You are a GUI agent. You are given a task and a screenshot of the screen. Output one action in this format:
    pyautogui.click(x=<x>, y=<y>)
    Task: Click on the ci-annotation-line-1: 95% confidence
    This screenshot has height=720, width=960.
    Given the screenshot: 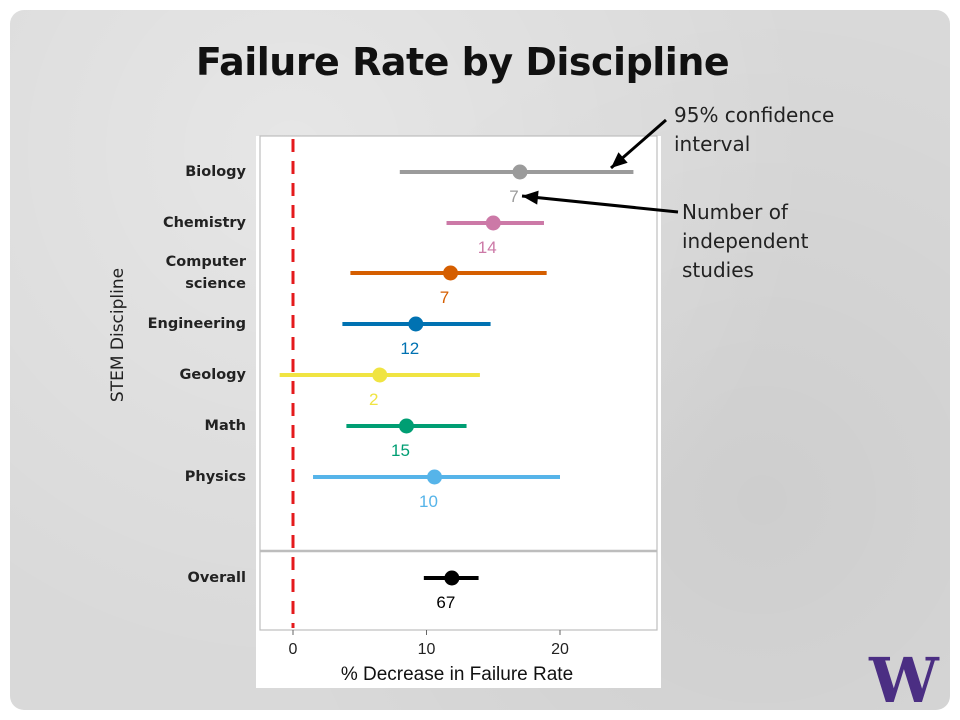 What is the action you would take?
    pyautogui.click(x=754, y=115)
    